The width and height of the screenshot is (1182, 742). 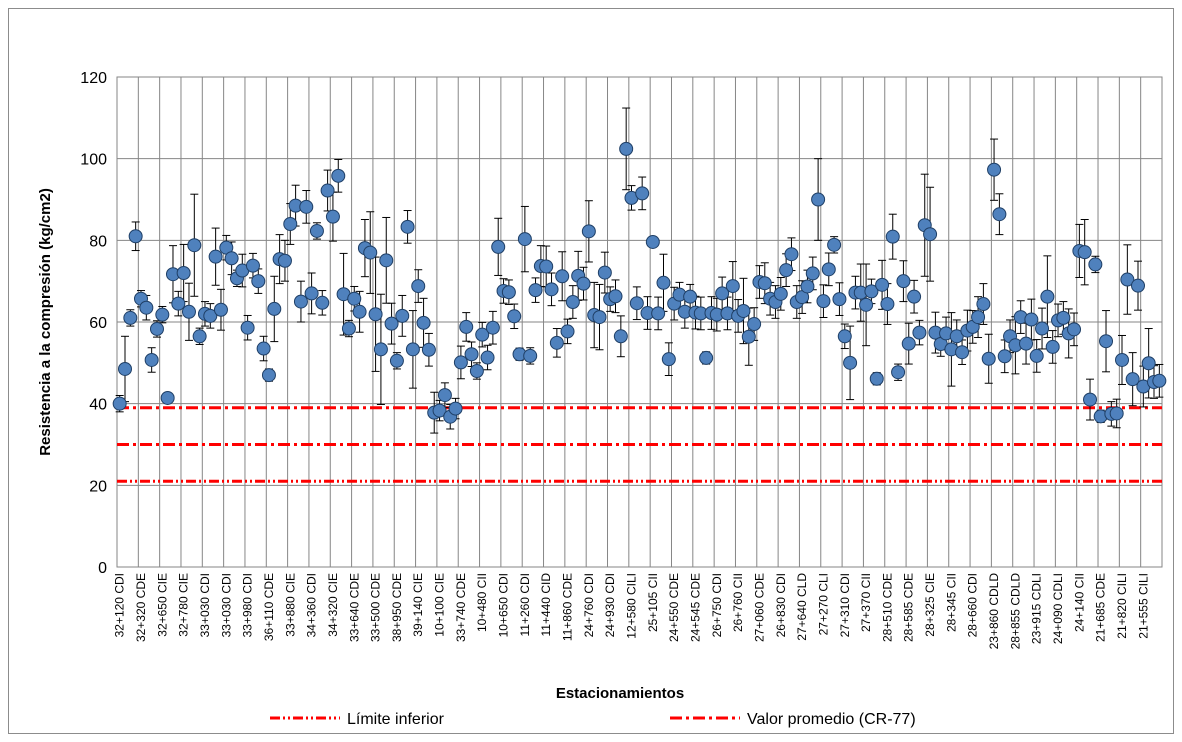 What do you see at coordinates (951, 602) in the screenshot?
I see `x-tick-label: 28+345 CII` at bounding box center [951, 602].